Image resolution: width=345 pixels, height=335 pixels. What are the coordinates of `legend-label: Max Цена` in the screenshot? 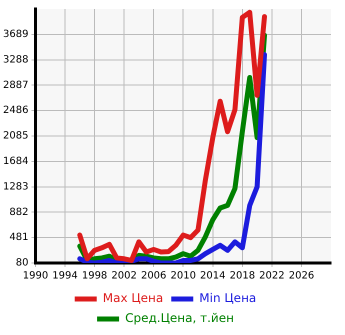 It's located at (133, 298).